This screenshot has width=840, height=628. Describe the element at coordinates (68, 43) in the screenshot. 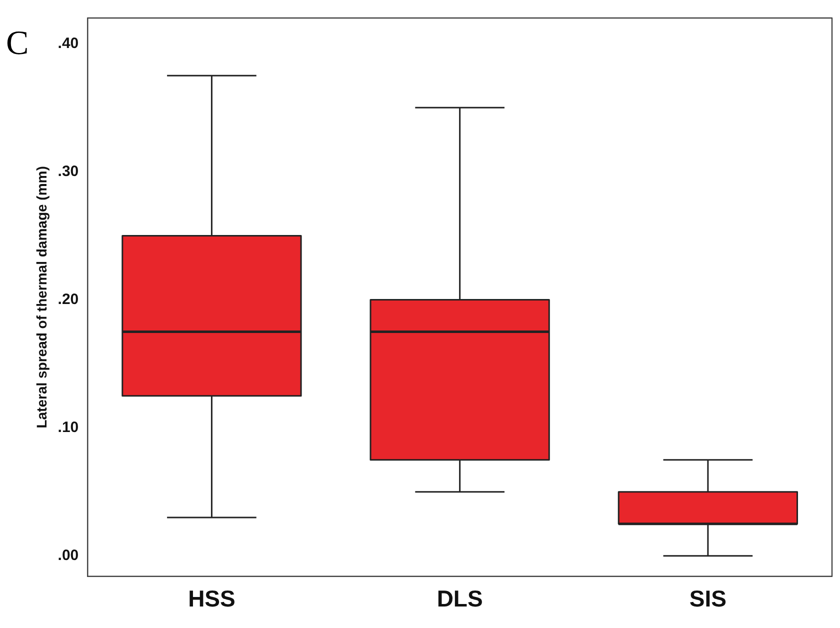

I see `y-tick-label: .40` at that location.